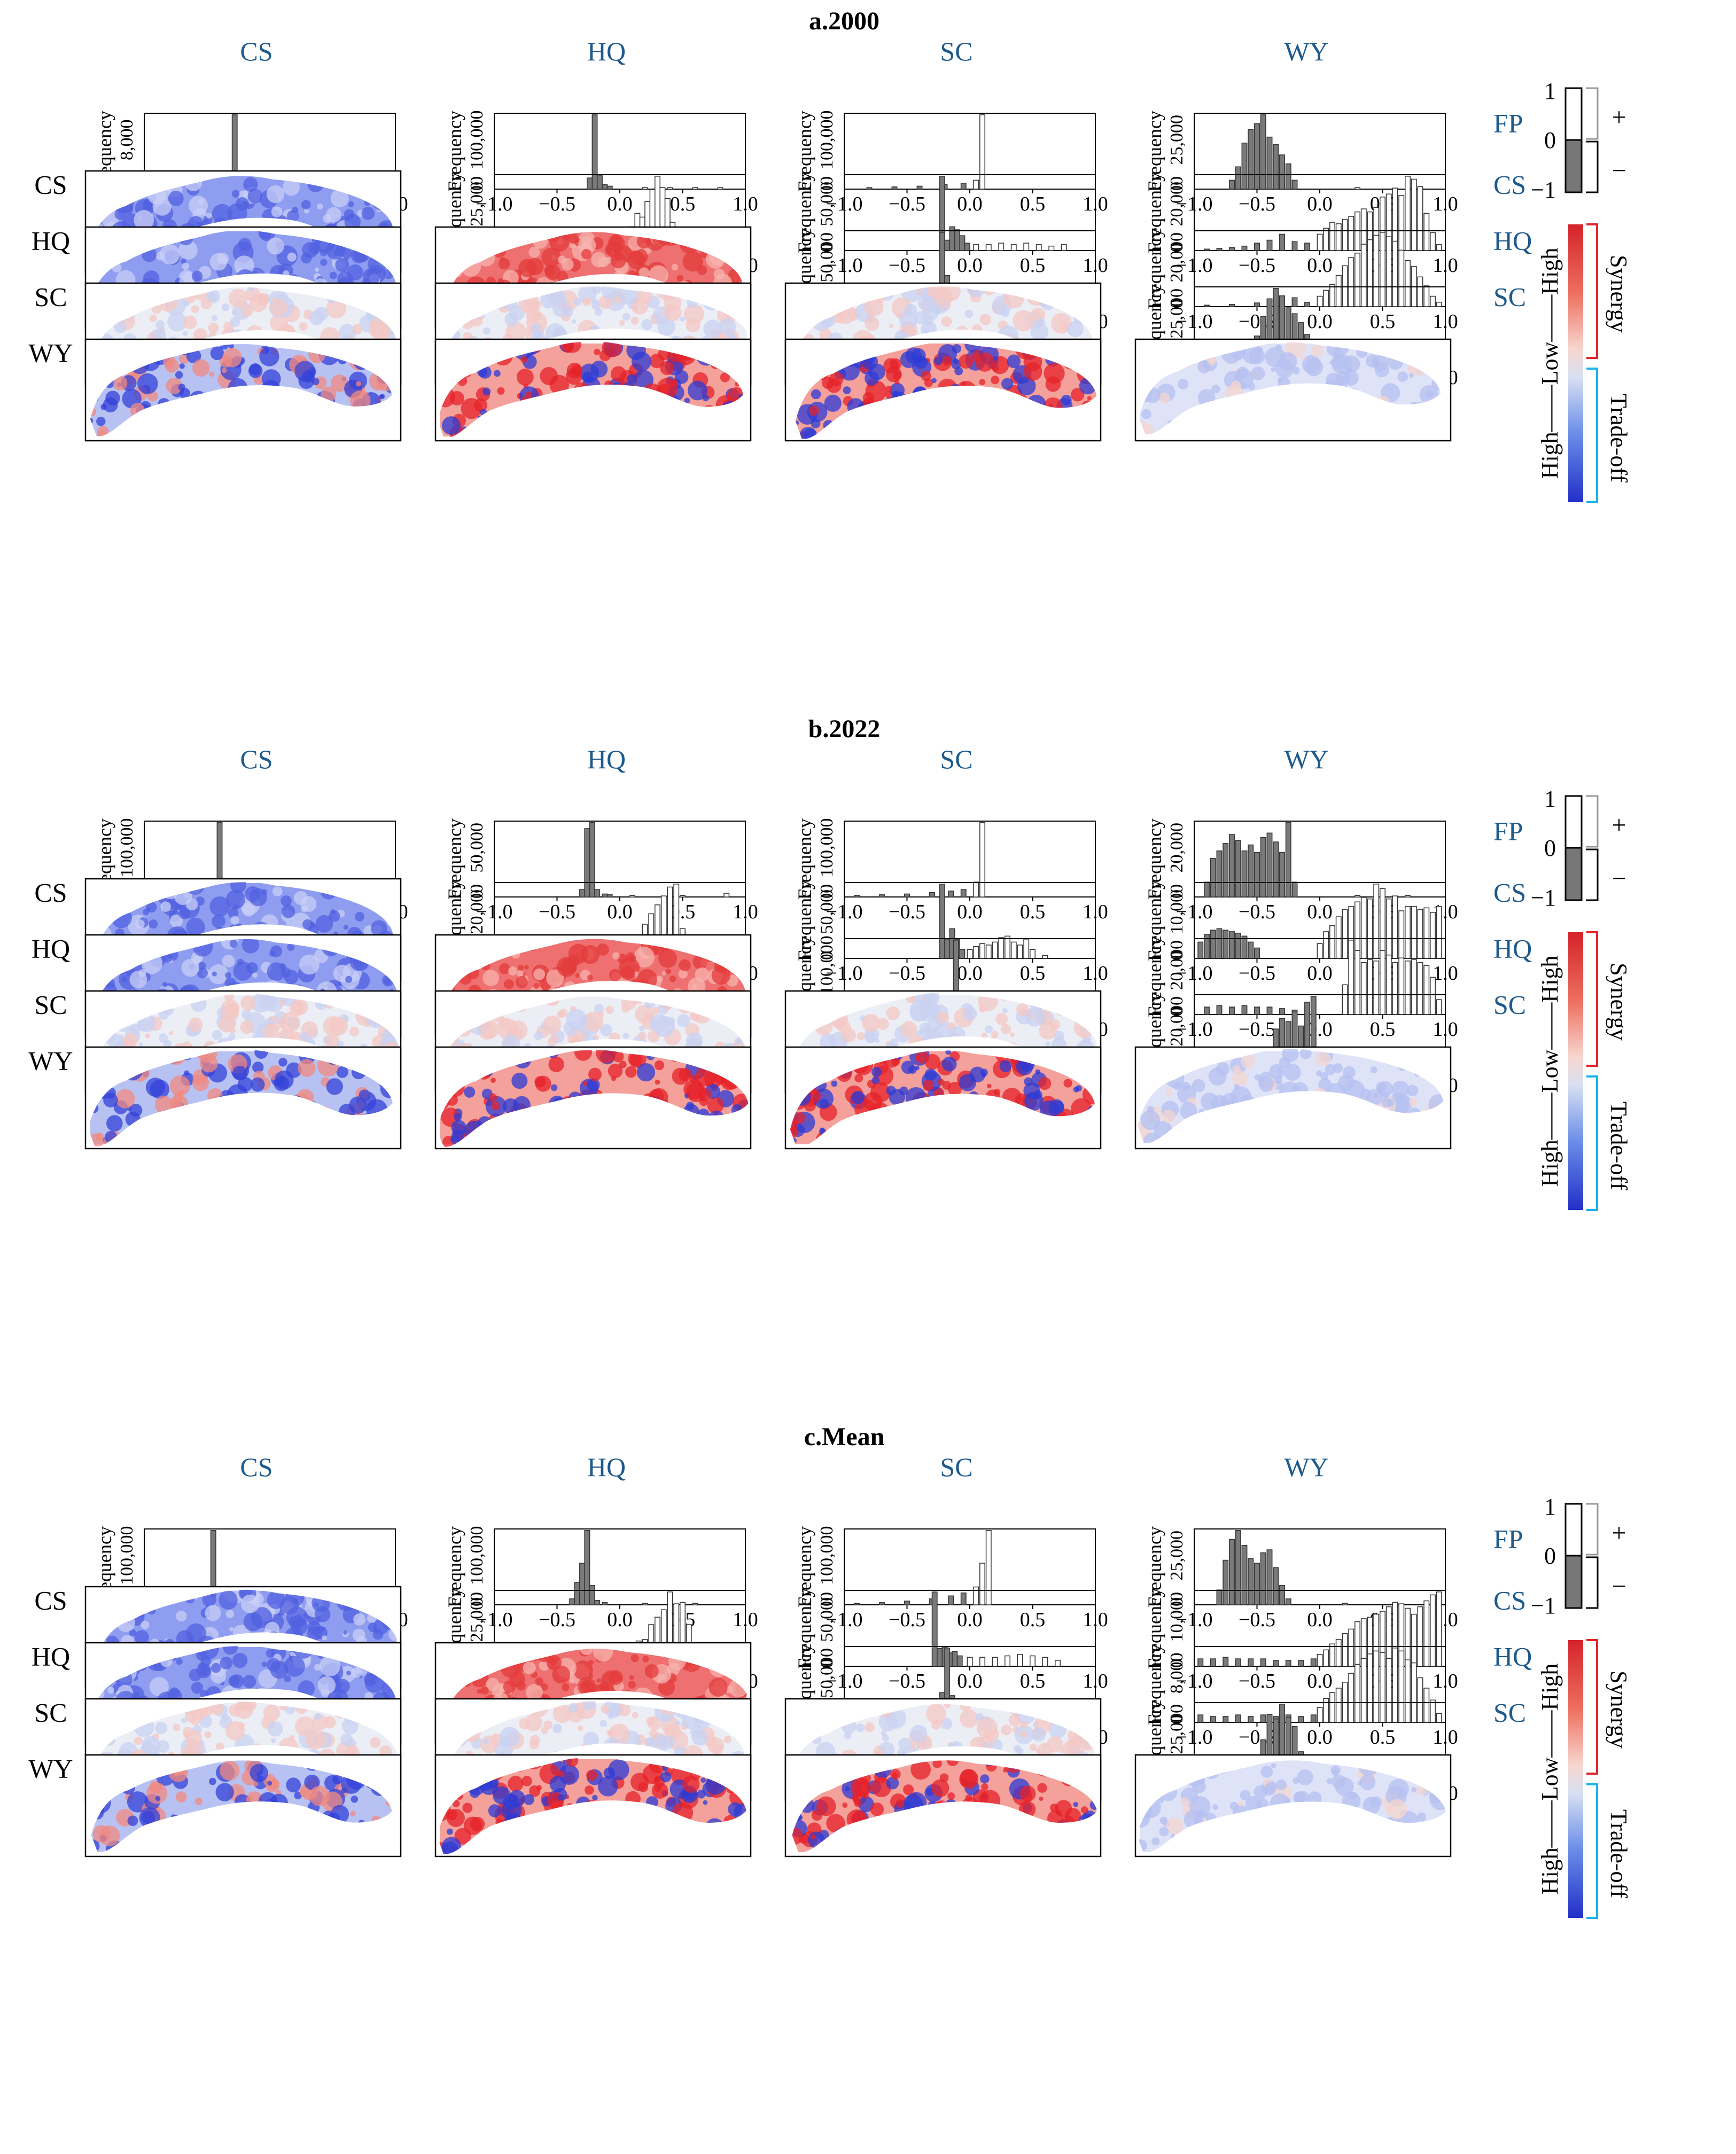  What do you see at coordinates (827, 257) in the screenshot?
I see `y-tick-label: 50,000` at bounding box center [827, 257].